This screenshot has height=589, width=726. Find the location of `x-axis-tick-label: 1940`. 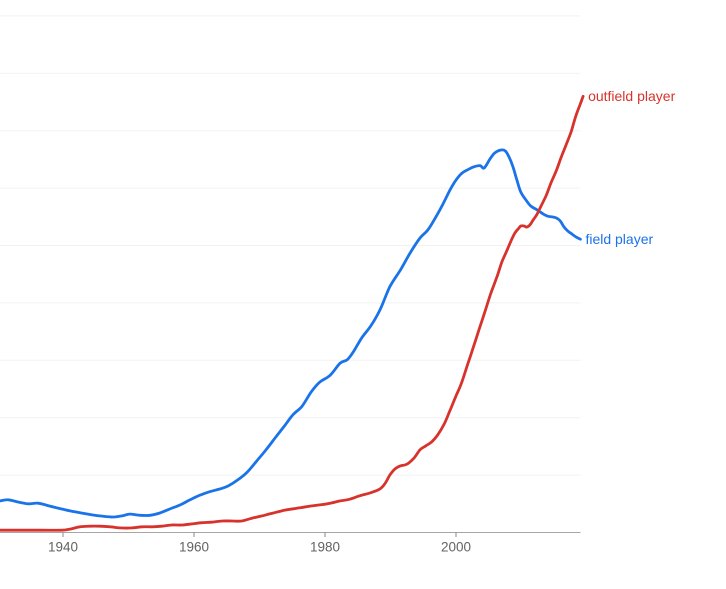

x-axis-tick-label: 1940 is located at coordinates (63, 547).